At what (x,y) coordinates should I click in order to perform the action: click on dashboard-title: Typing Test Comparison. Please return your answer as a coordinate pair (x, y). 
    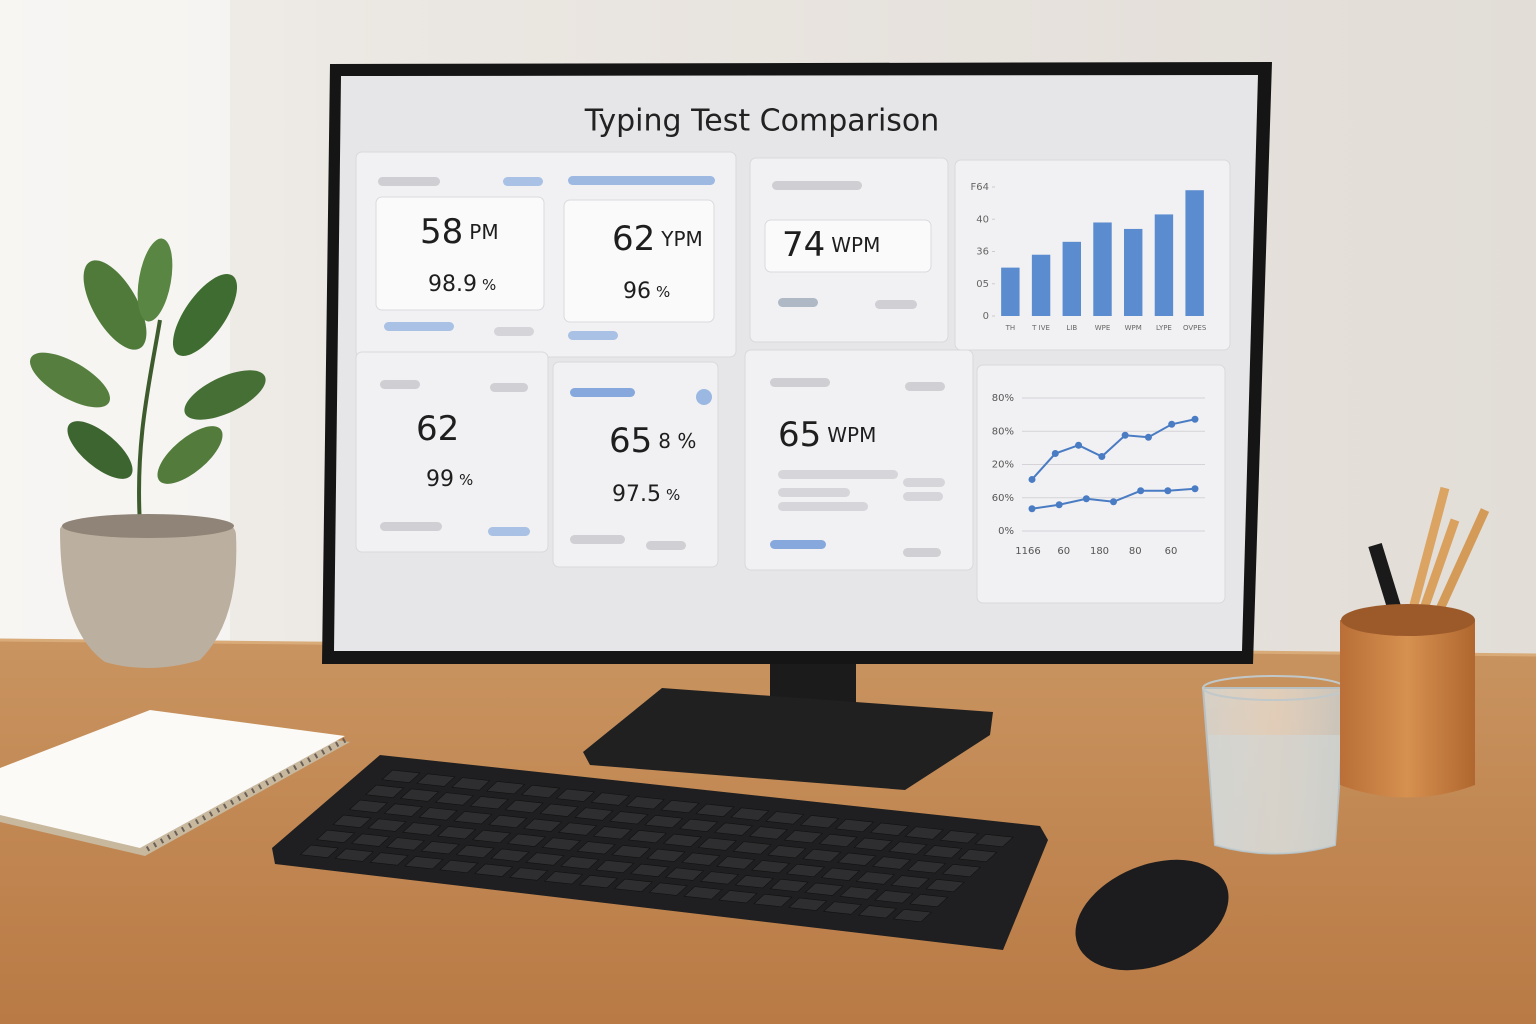
    Looking at the image, I should click on (762, 121).